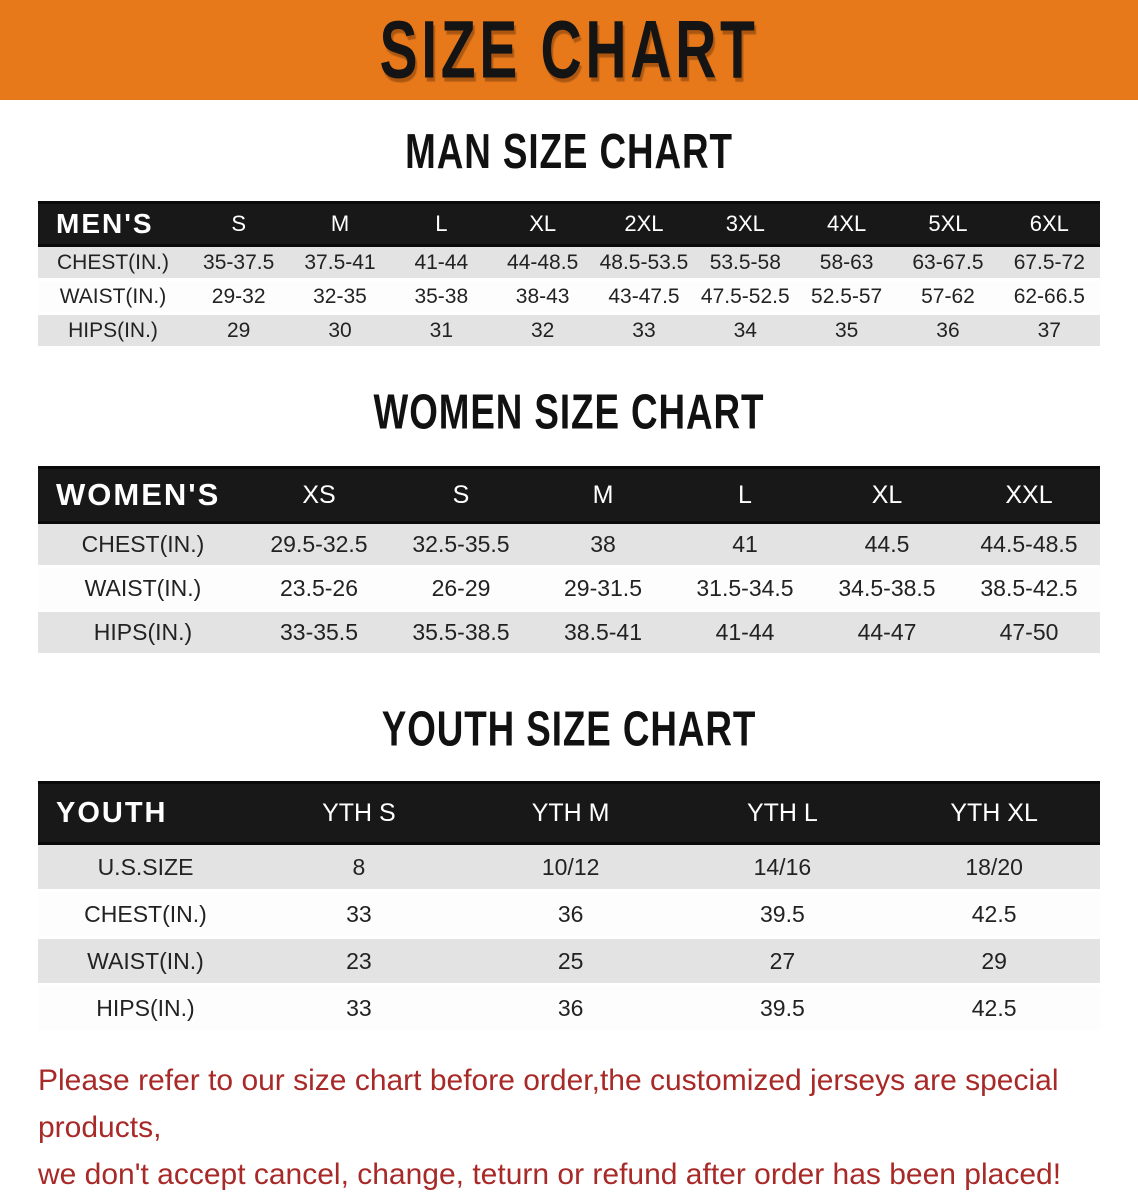 The width and height of the screenshot is (1138, 1198). I want to click on men-column-header-l: L, so click(441, 224).